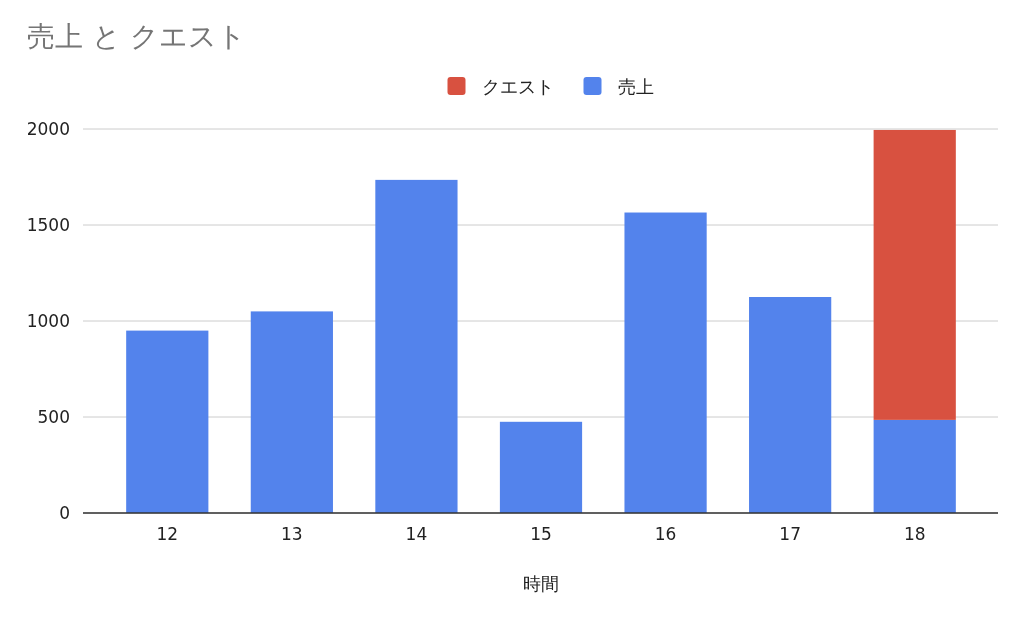 This screenshot has width=1024, height=624. I want to click on y-tick-label: 0, so click(64, 513).